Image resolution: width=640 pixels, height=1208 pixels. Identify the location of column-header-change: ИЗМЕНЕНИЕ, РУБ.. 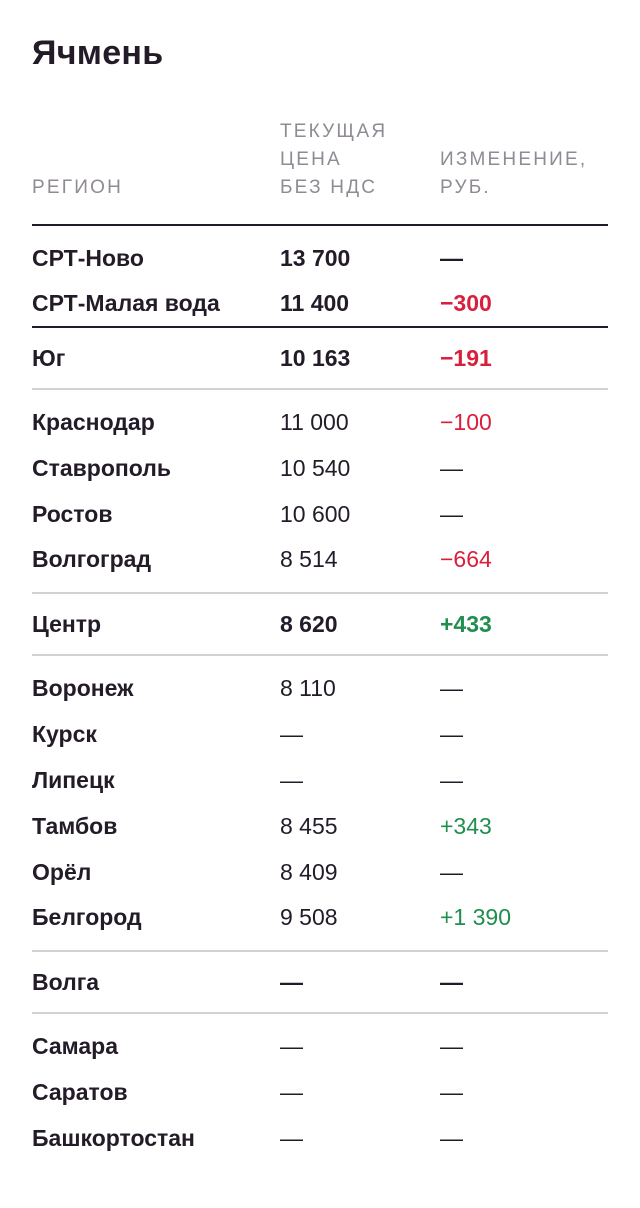
(524, 172).